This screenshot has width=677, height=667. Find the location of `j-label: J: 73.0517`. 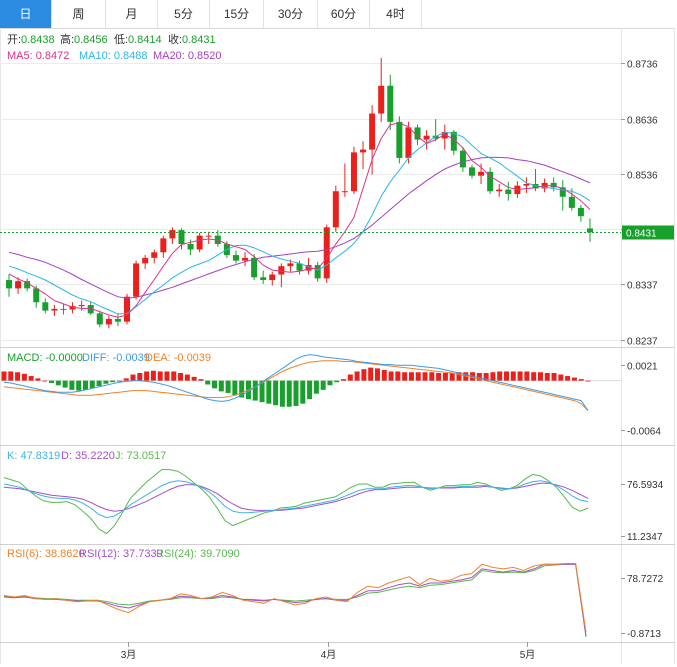

j-label: J: 73.0517 is located at coordinates (140, 456).